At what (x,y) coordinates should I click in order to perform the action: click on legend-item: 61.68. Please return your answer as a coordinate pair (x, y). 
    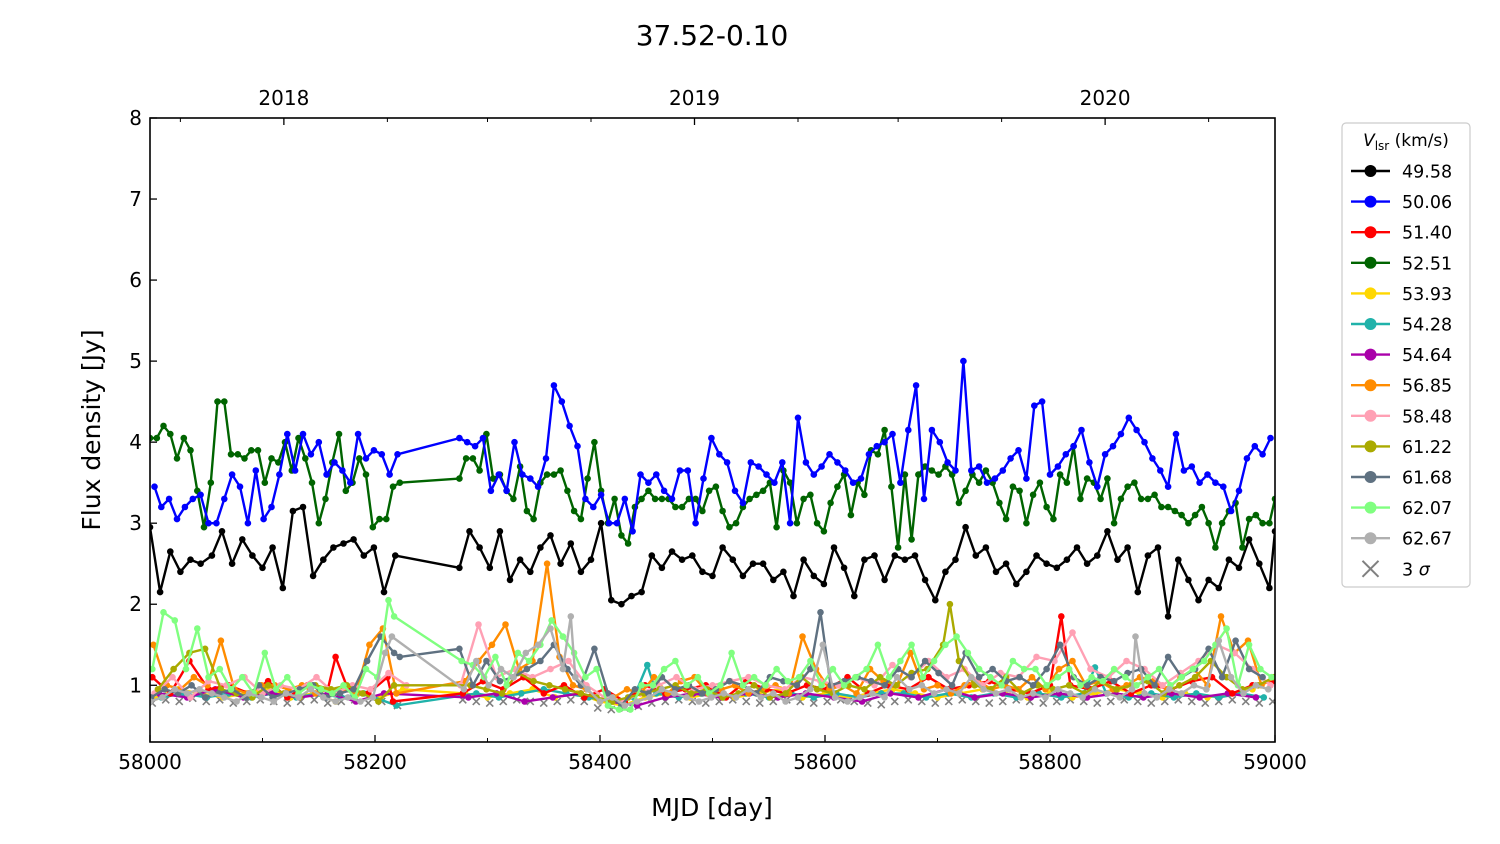
    Looking at the image, I should click on (1401, 479).